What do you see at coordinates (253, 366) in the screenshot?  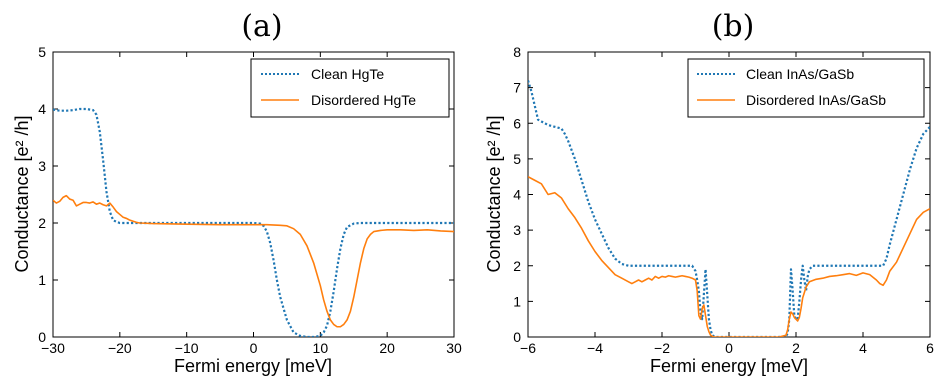 I see `panel-a-xlabel: Fermi energy [meV]` at bounding box center [253, 366].